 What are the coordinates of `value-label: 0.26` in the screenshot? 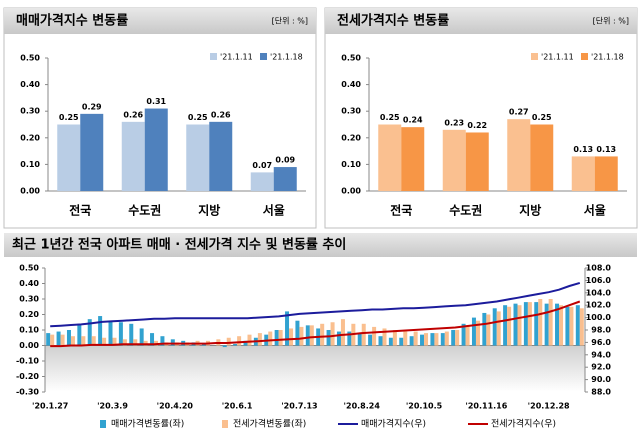 It's located at (221, 114).